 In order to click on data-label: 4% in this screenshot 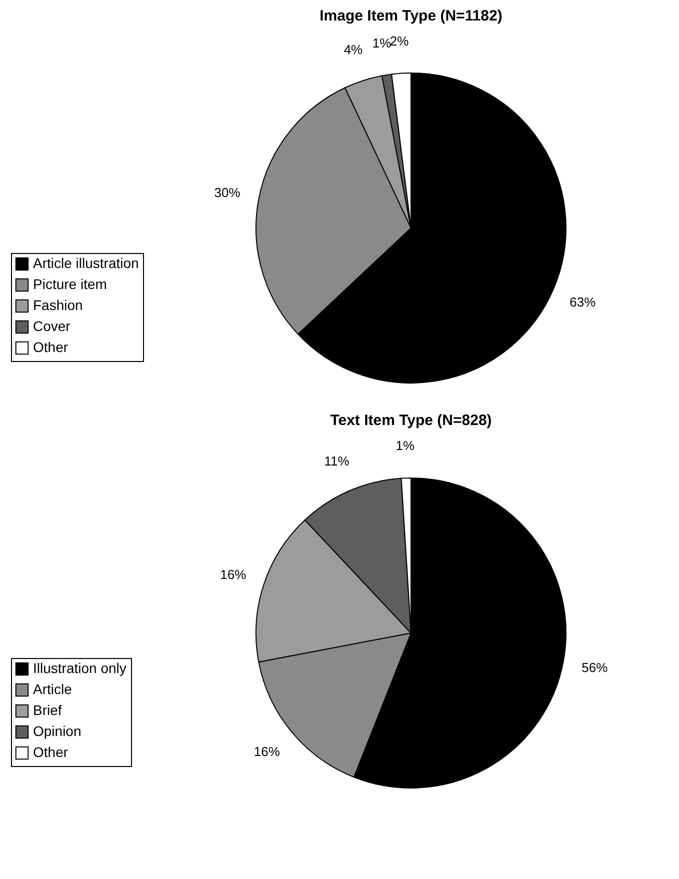, I will do `click(354, 50)`.